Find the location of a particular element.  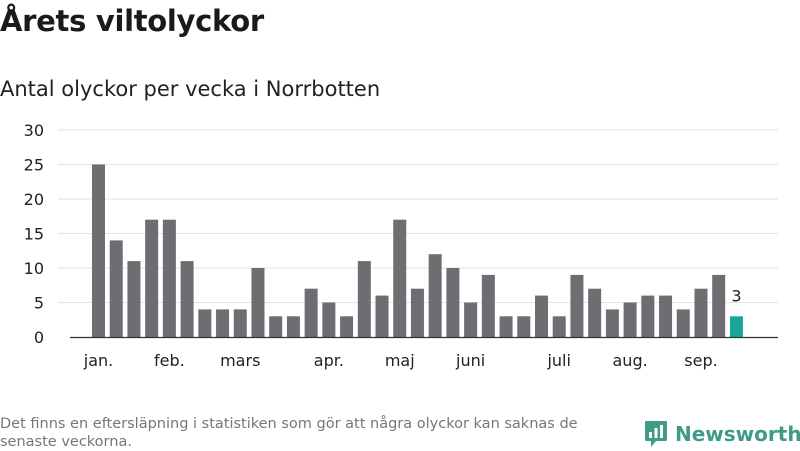

y-tick-label: 15 is located at coordinates (34, 234).